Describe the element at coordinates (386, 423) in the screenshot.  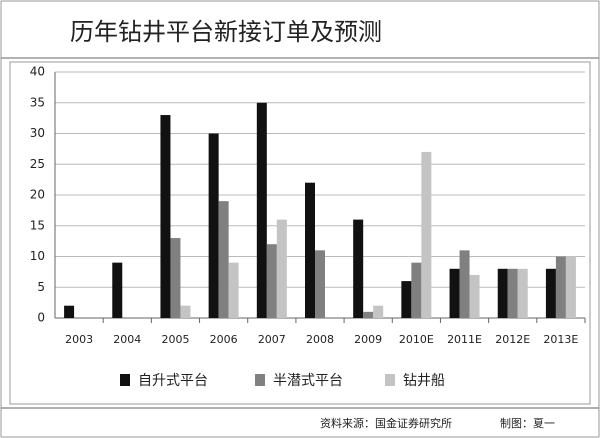
I see `source: 资料来源：国金证券研究所` at that location.